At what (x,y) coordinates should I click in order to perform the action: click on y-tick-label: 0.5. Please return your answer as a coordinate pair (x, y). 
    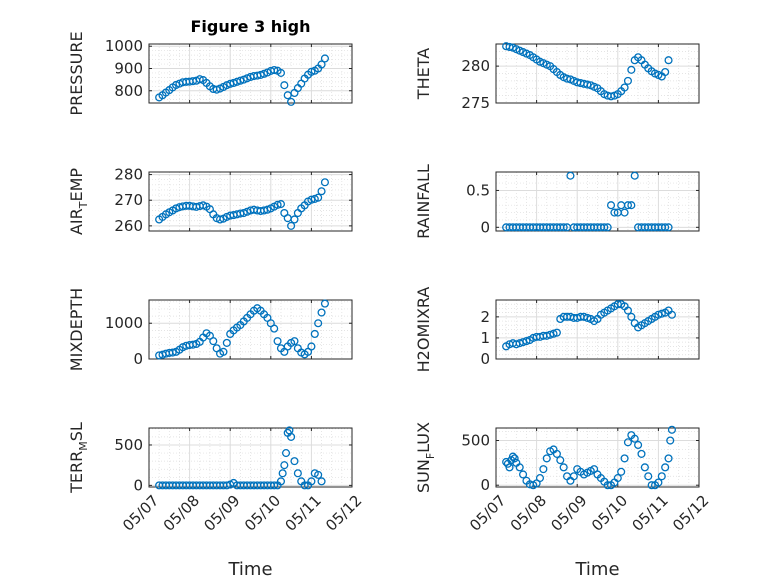
    Looking at the image, I should click on (478, 190).